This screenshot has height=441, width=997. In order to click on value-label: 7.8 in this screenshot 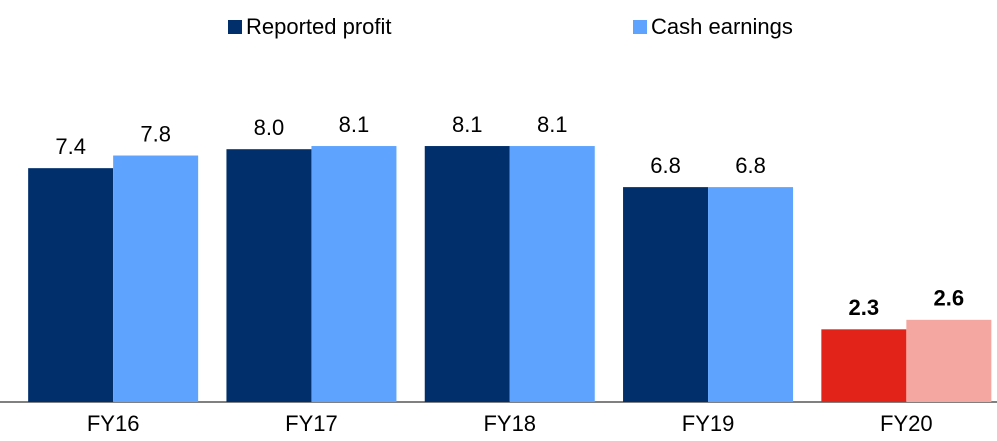, I will do `click(155, 133)`.